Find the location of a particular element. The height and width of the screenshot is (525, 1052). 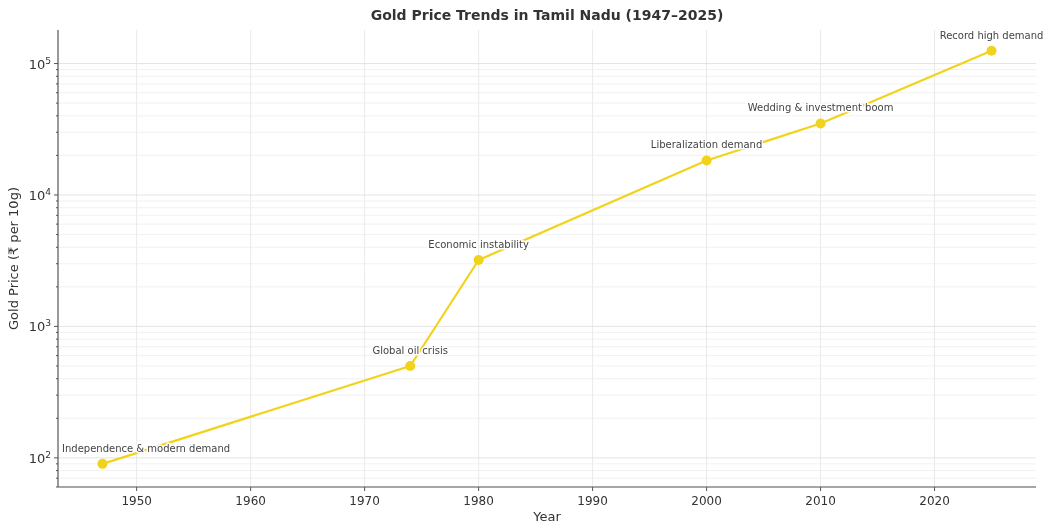

y-tick-label: 10$^{2}$ is located at coordinates (39, 457).